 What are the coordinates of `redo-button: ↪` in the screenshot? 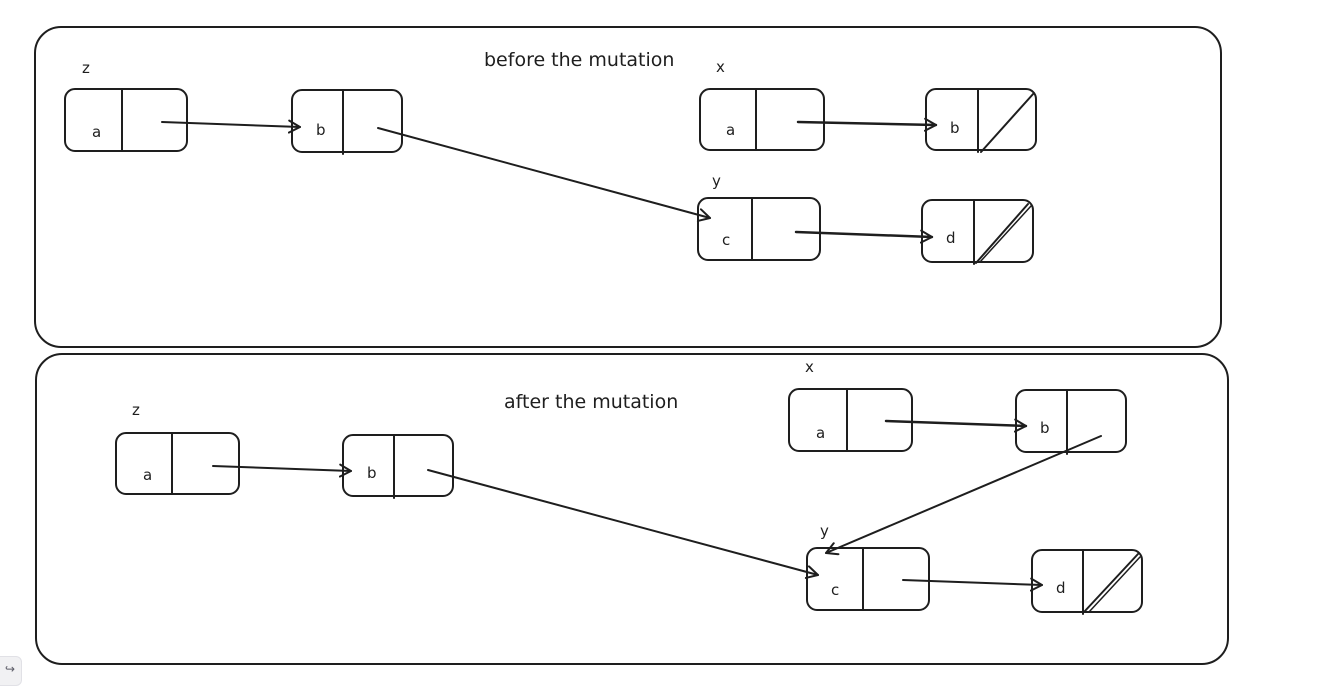 It's located at (11, 671).